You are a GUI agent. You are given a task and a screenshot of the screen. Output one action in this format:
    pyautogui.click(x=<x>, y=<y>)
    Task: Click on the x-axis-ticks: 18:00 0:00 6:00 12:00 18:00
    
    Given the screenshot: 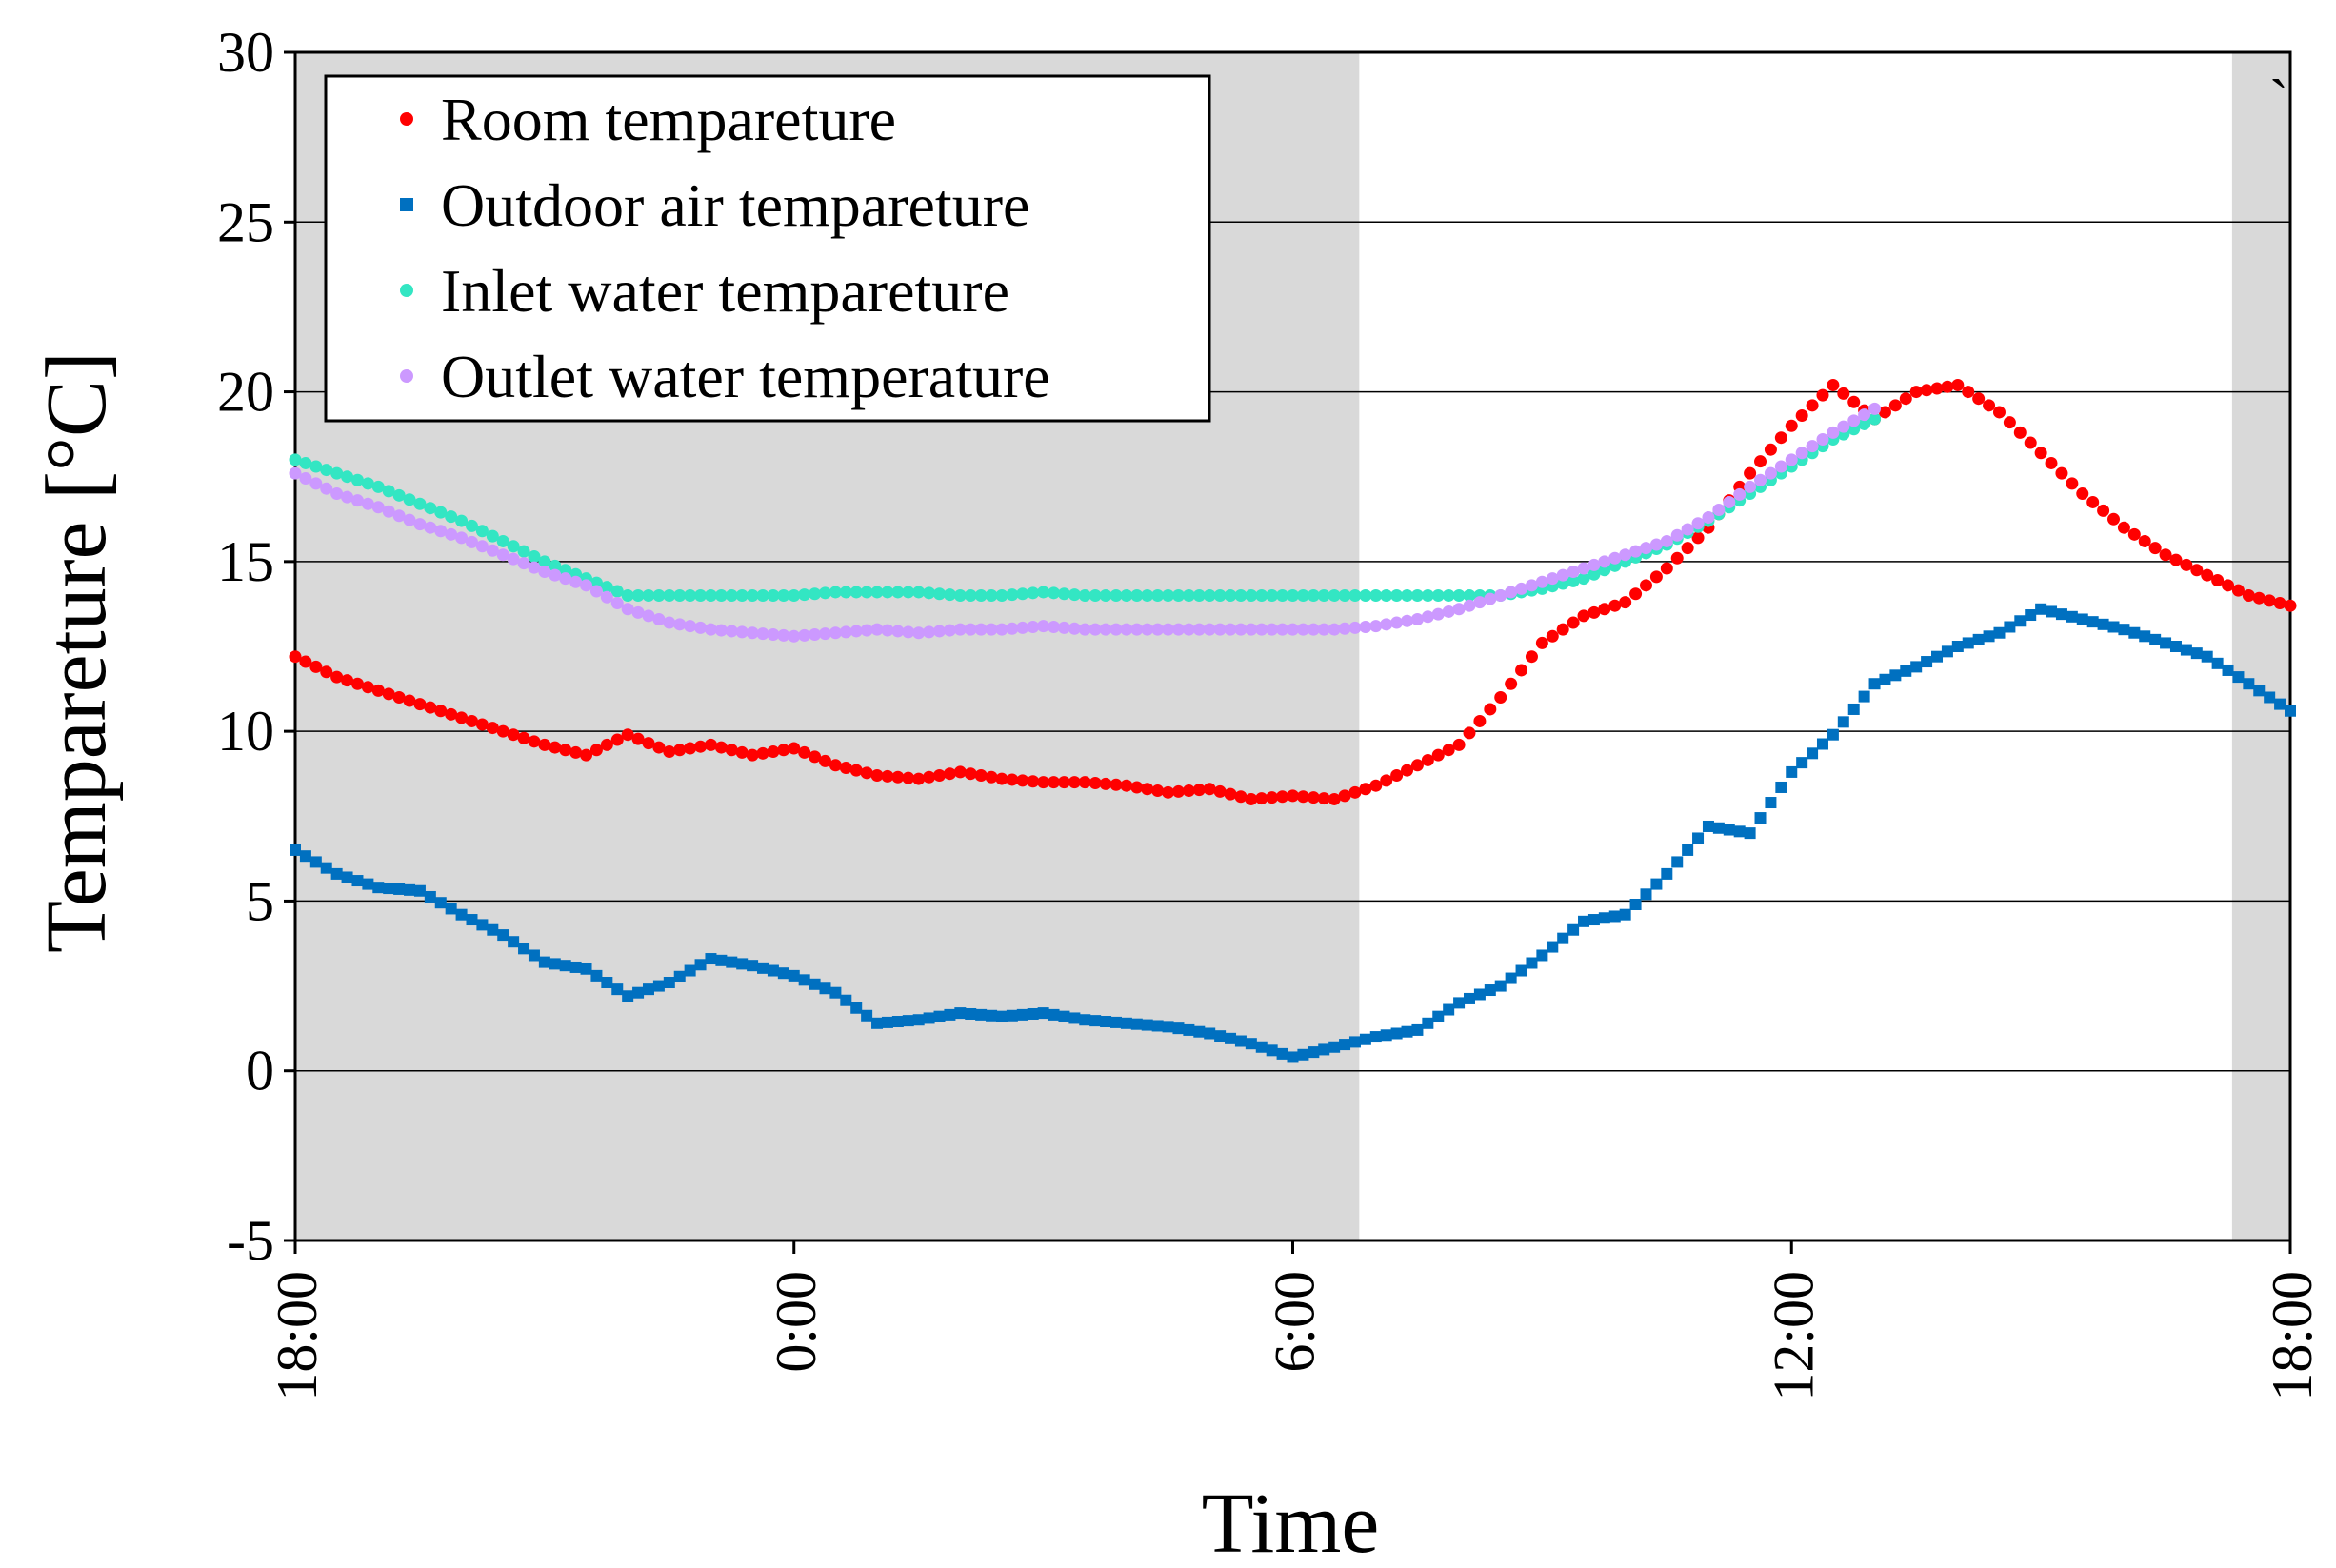 What is the action you would take?
    pyautogui.click(x=1295, y=1321)
    